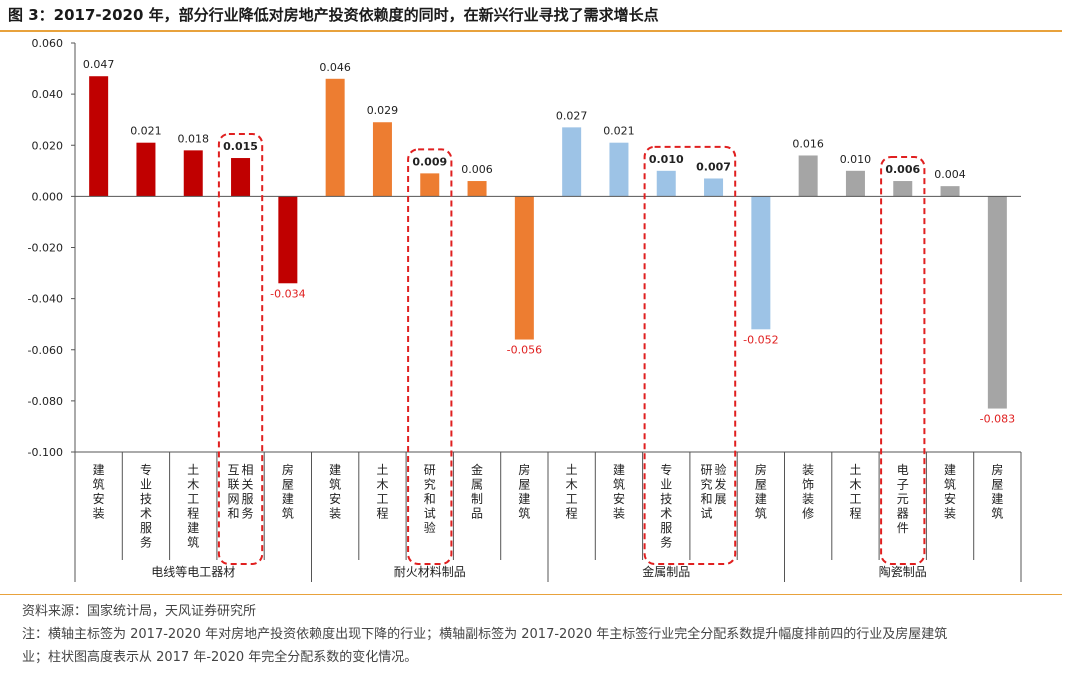  Describe the element at coordinates (721, 484) in the screenshot. I see `category-label-char: 发` at that location.